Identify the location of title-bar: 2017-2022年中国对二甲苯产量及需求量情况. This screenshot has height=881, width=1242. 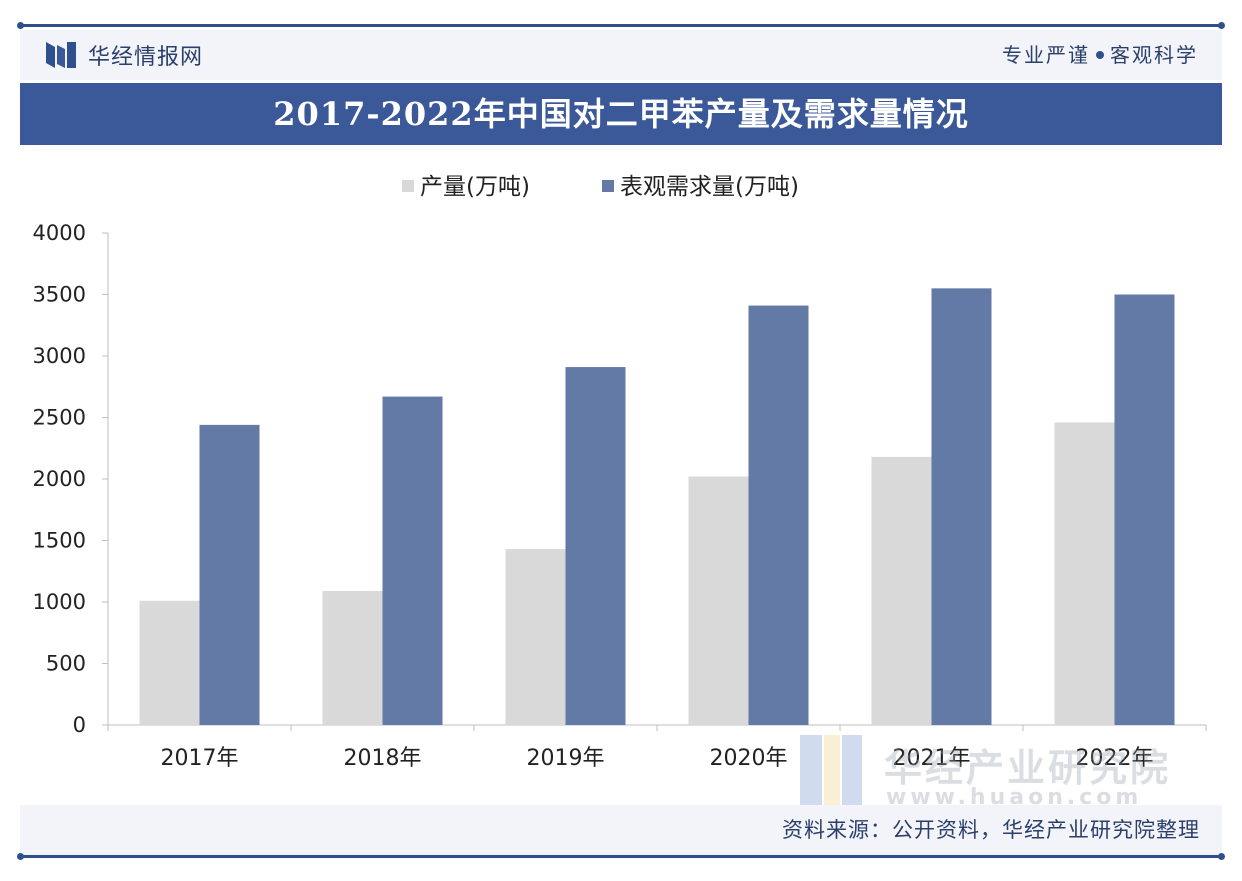
(621, 114).